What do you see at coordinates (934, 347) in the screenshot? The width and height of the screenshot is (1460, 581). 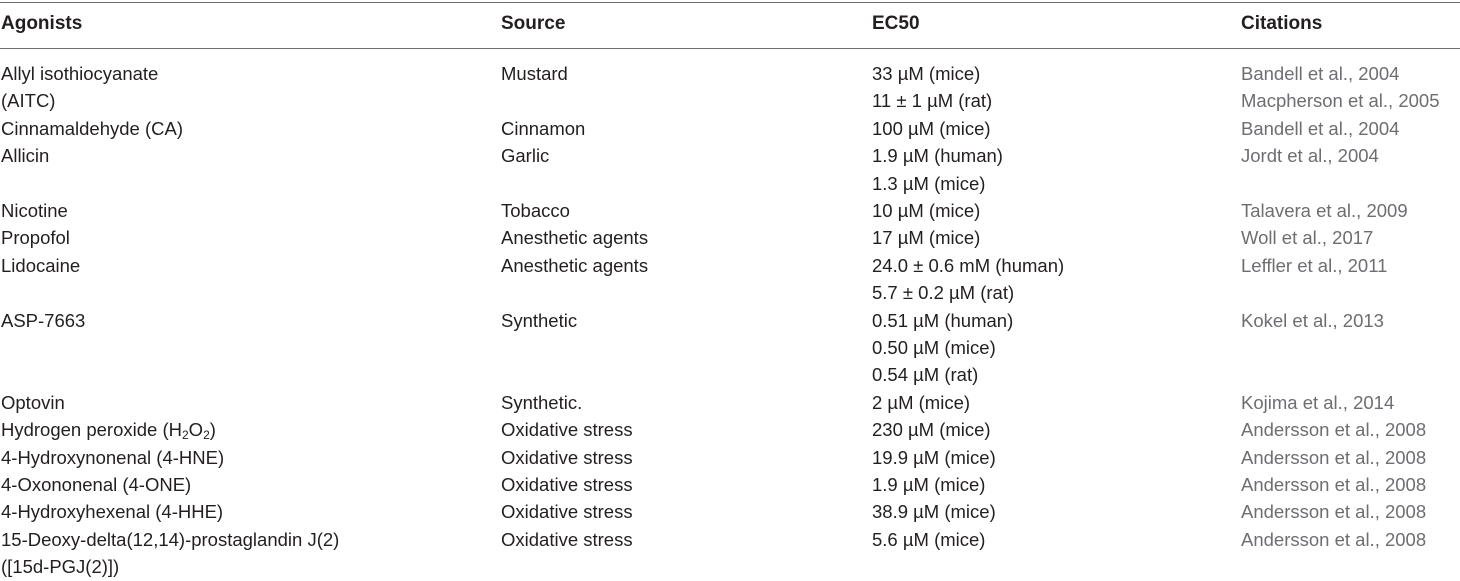 I see `cell-line: 0.50 µM (mice)` at bounding box center [934, 347].